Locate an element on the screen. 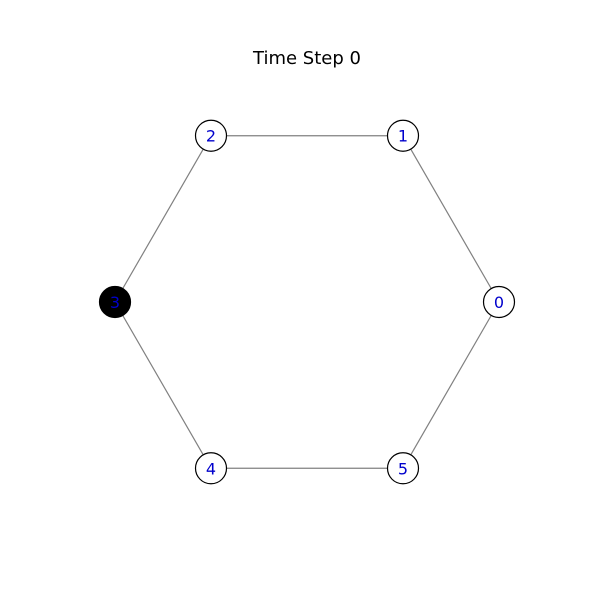  node-1: 1 is located at coordinates (403, 135).